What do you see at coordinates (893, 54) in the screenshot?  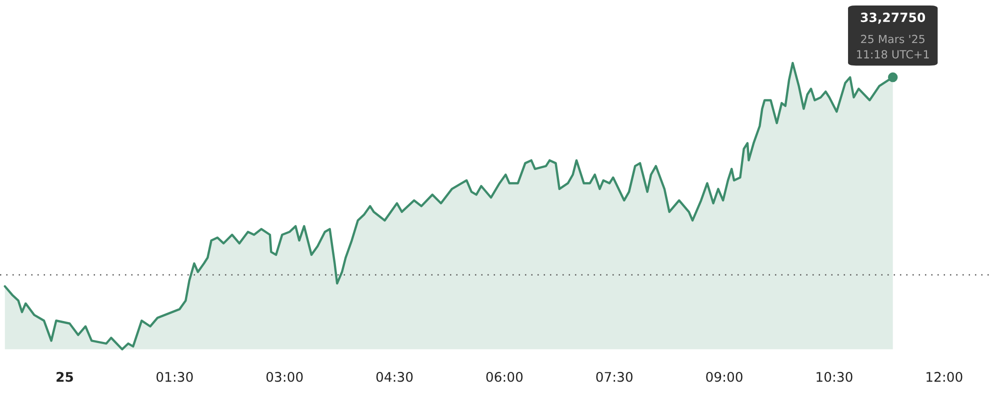 I see `text: 11:18 UTC+1` at bounding box center [893, 54].